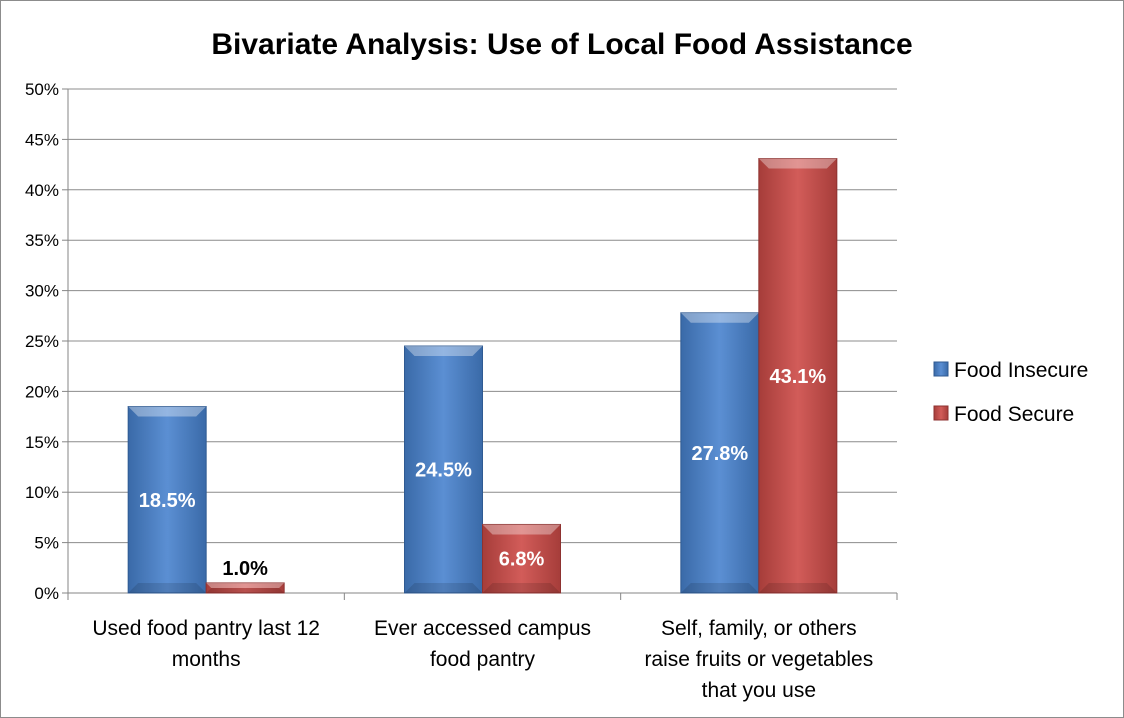 Image resolution: width=1124 pixels, height=718 pixels. What do you see at coordinates (1021, 370) in the screenshot?
I see `legend-label: Food Insecure` at bounding box center [1021, 370].